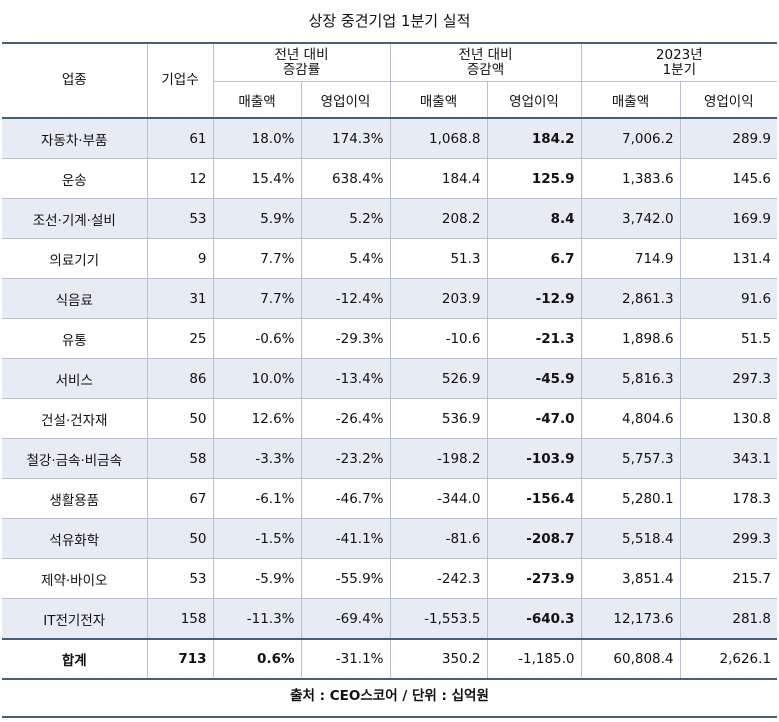  I want to click on cell-op-amount: 184.2, so click(534, 138).